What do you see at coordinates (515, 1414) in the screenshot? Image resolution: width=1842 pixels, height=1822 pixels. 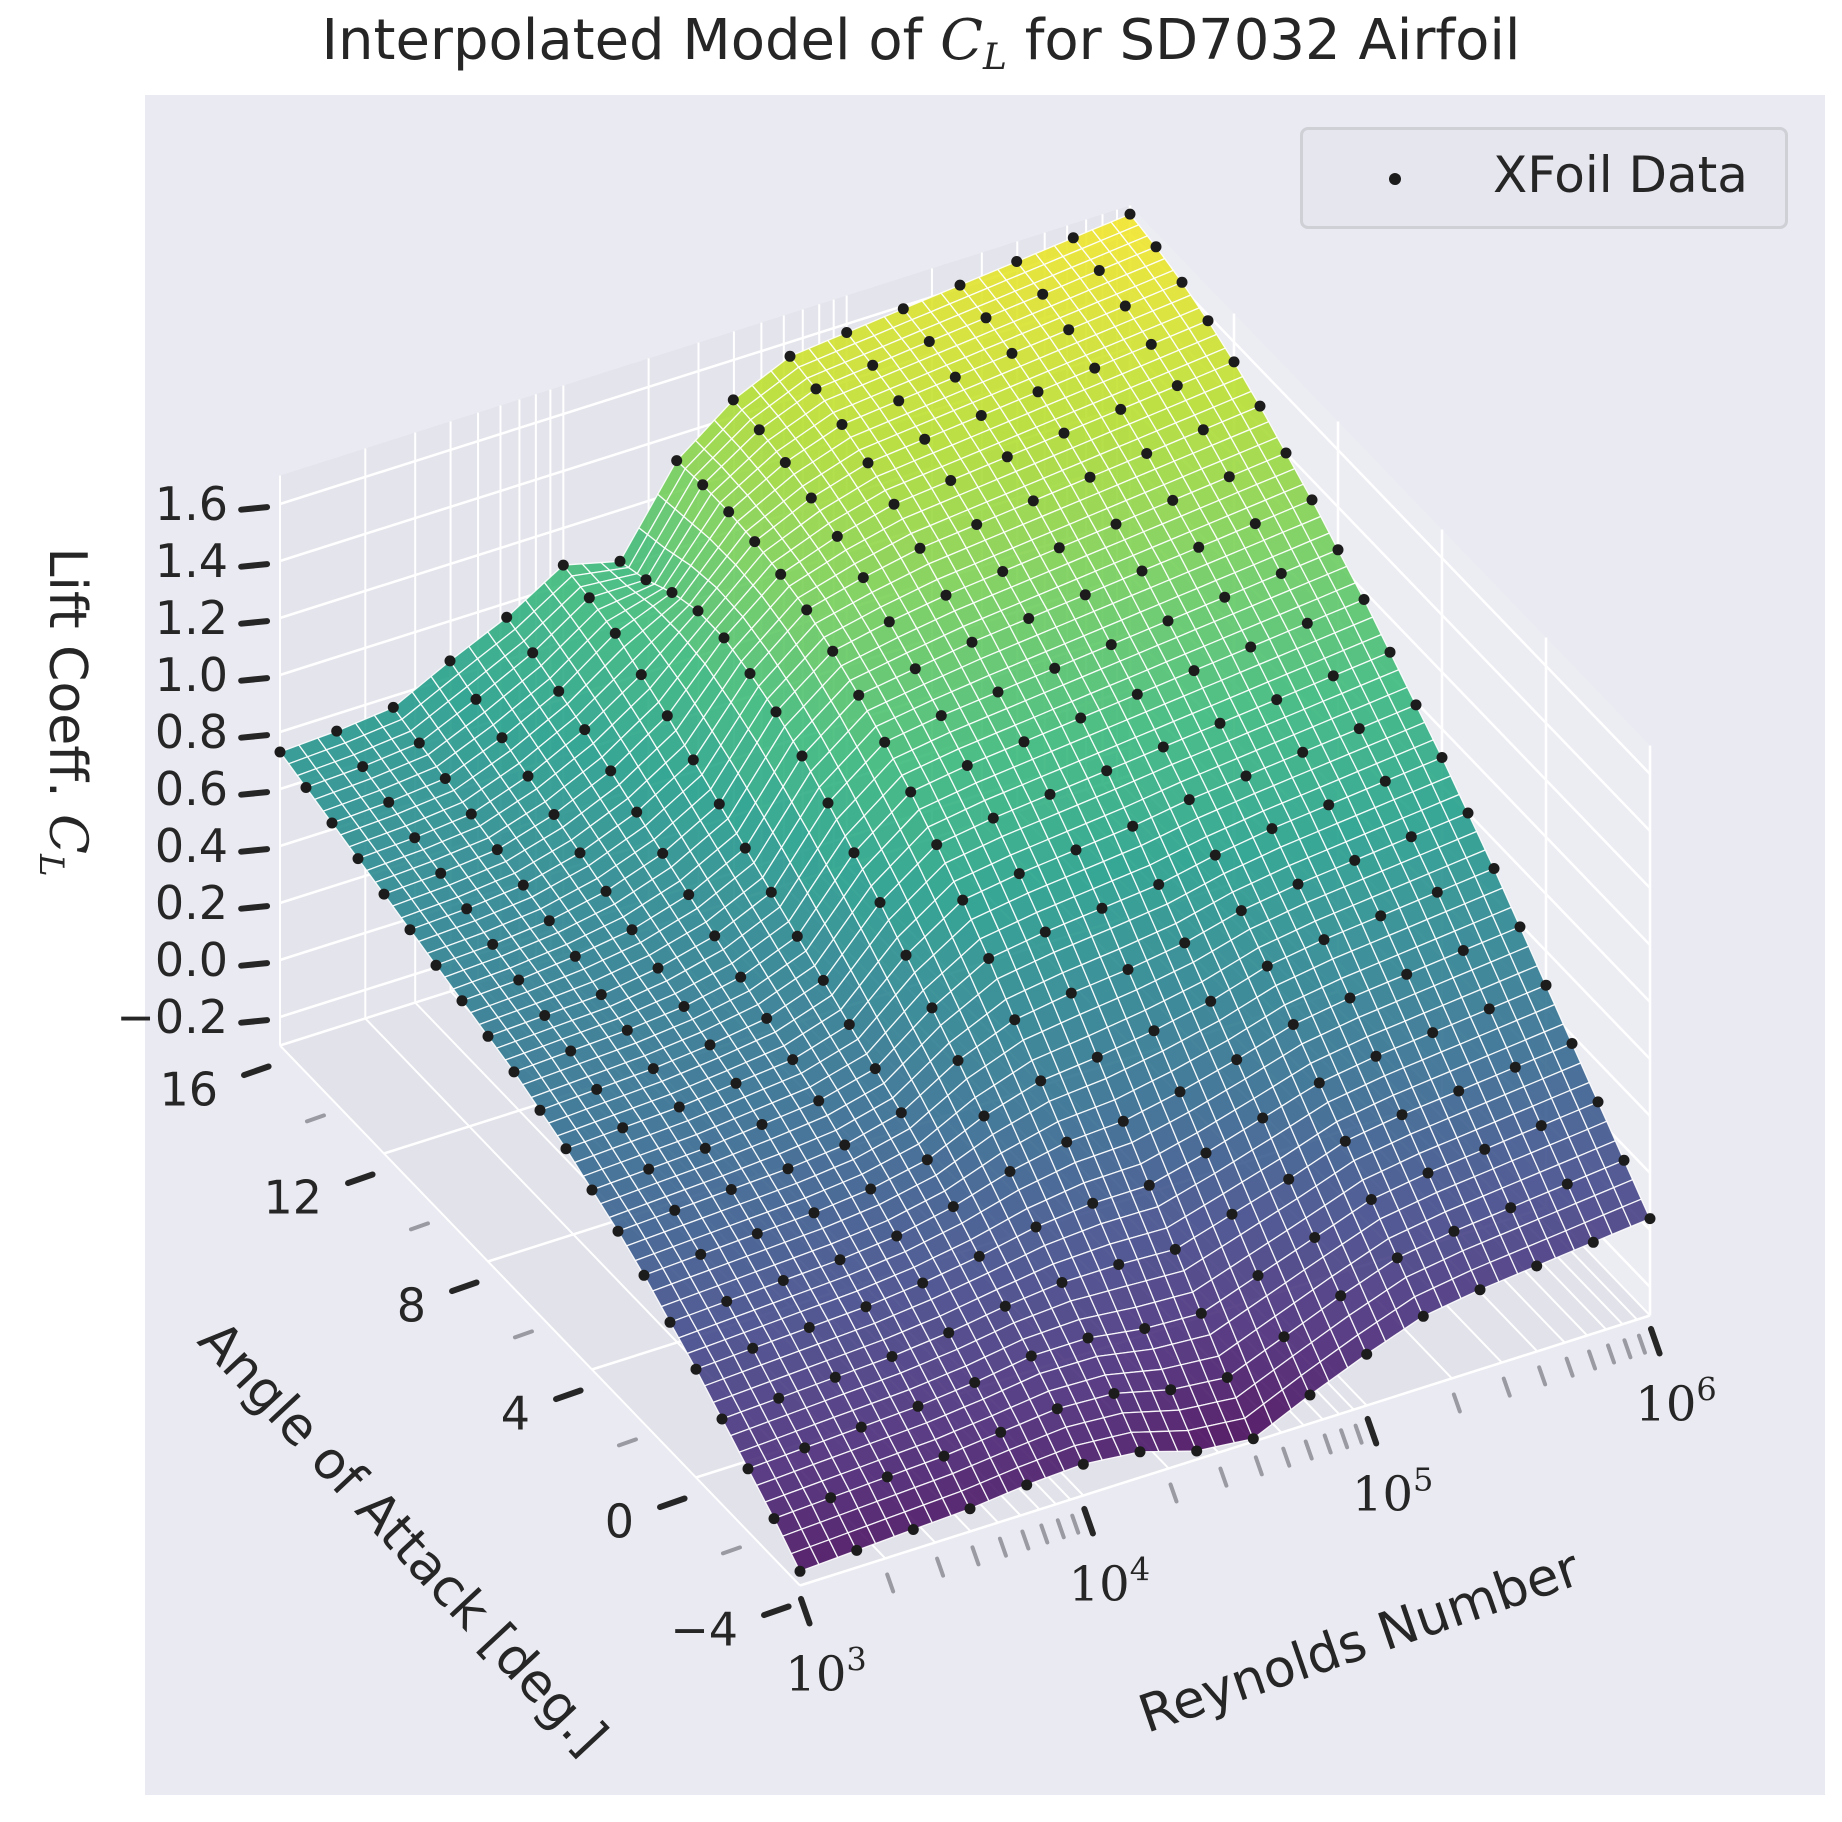 I see `y-tick-label: 4` at bounding box center [515, 1414].